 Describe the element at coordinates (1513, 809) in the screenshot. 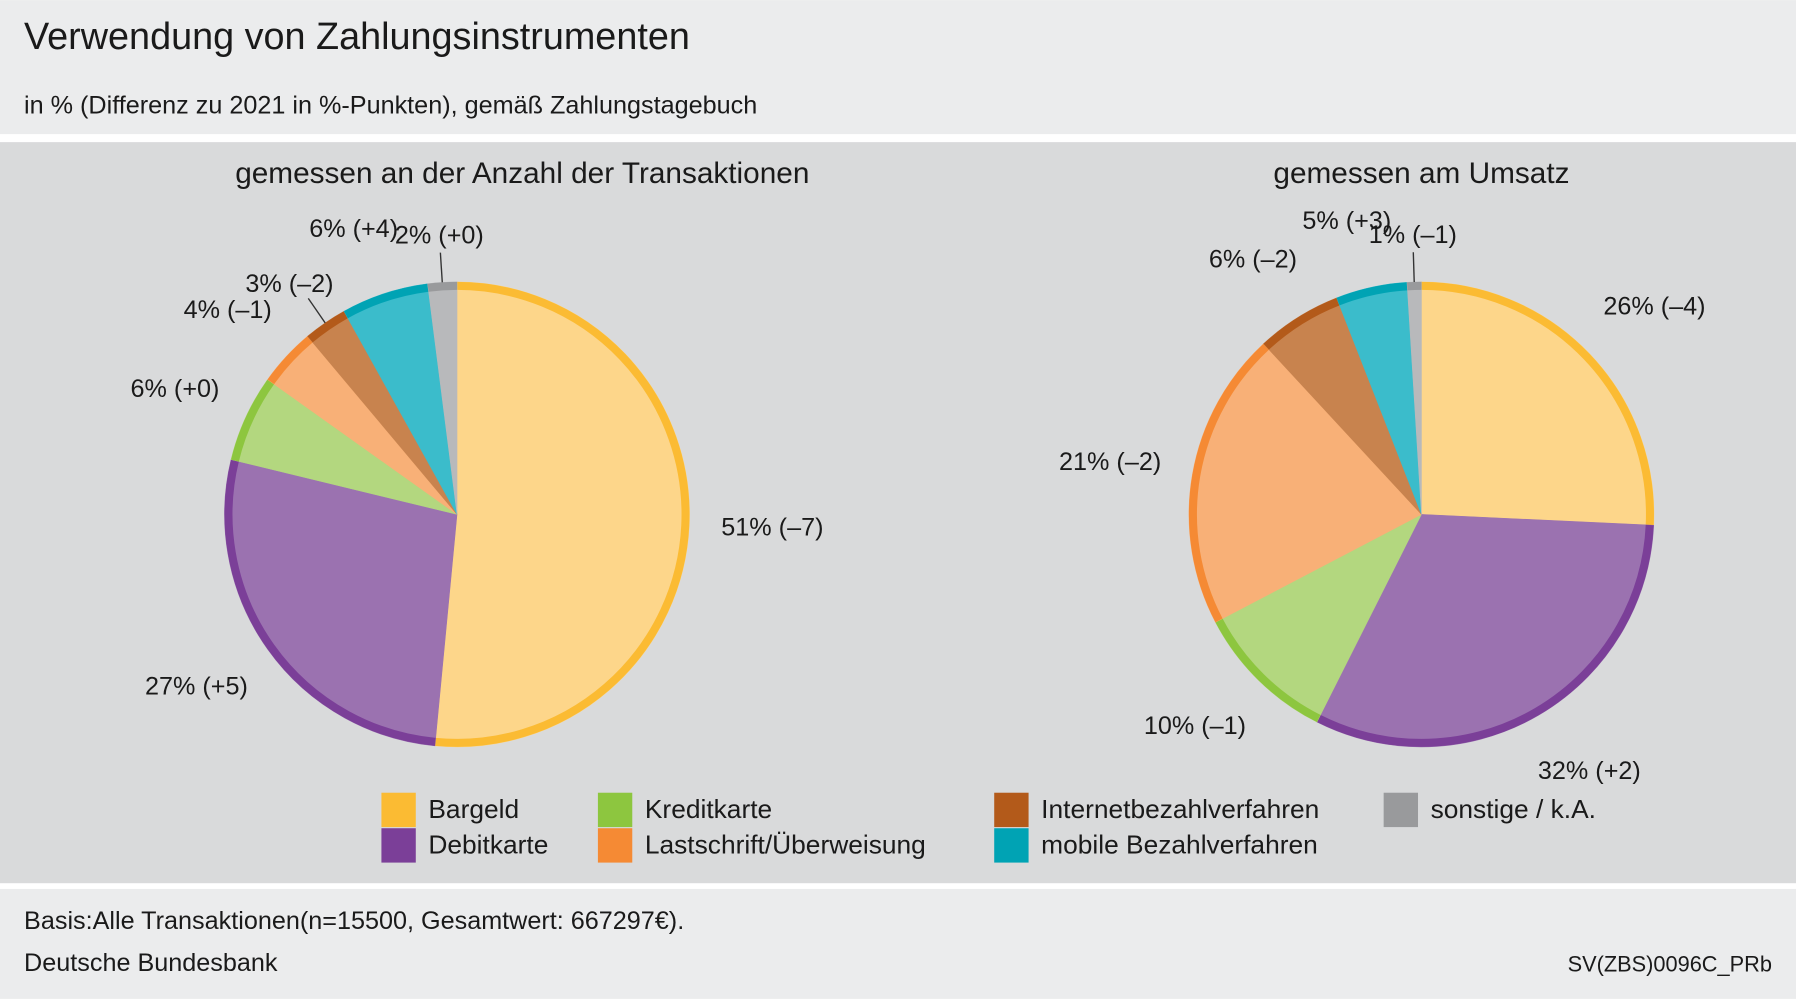

I see `legend-label: sonstige / k.A.` at that location.